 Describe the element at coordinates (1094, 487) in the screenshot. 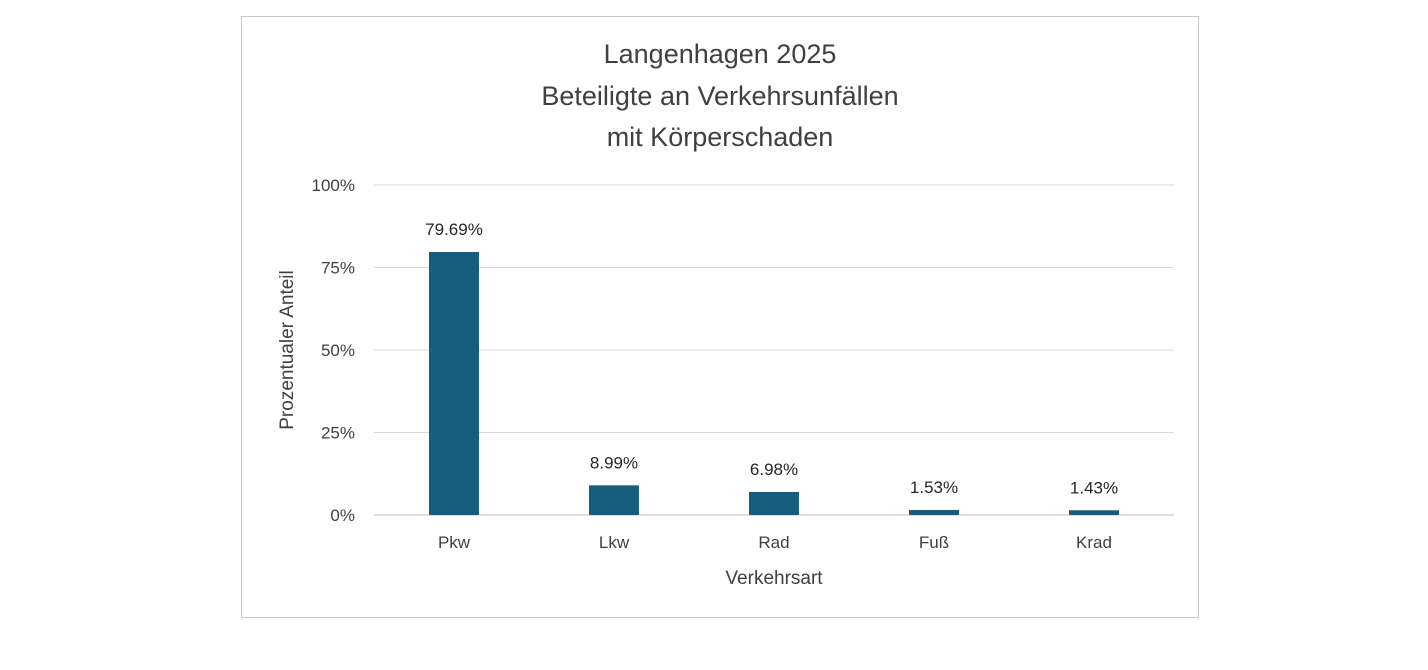

I see `data-label-krad: 1.43%` at that location.